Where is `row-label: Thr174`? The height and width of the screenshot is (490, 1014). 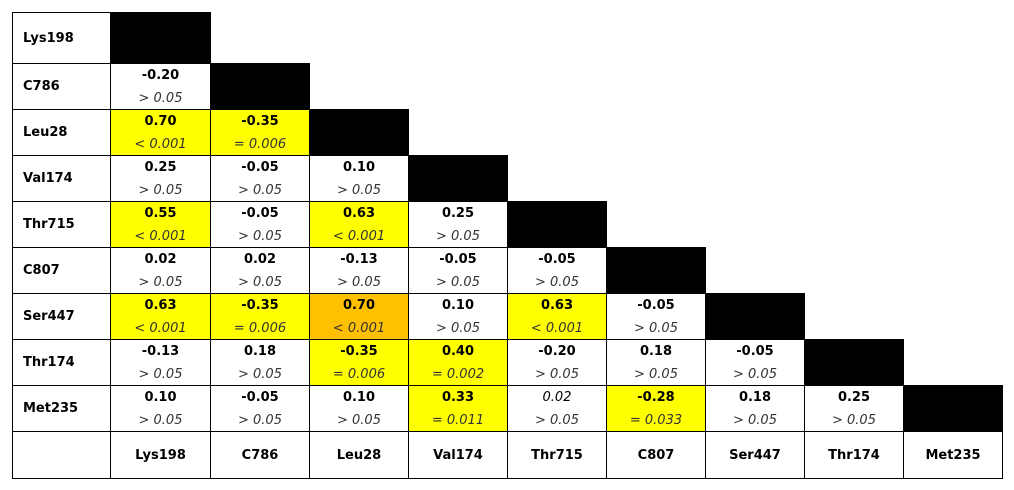
row-label: Thr174 is located at coordinates (61, 362).